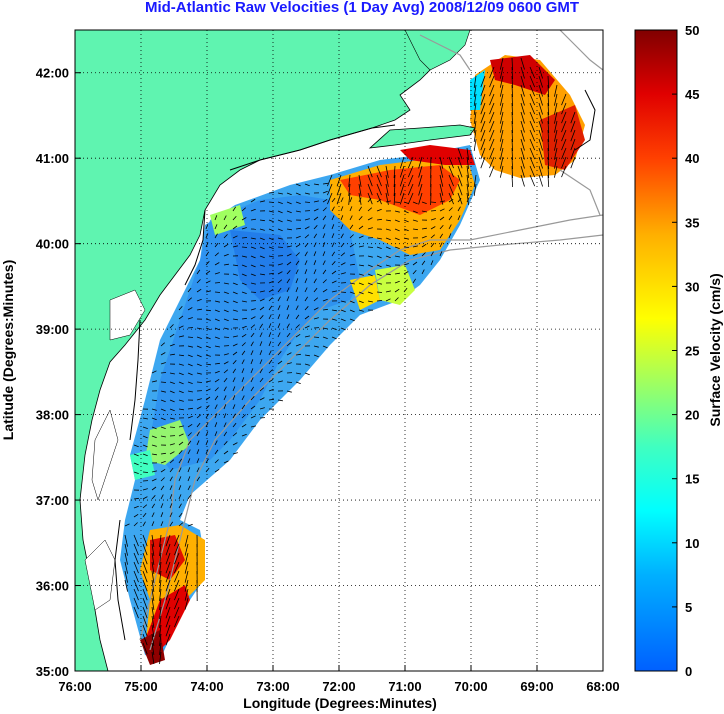 This screenshot has height=714, width=724. Describe the element at coordinates (8, 350) in the screenshot. I see `y-axis-label: Latitude (Degrees:Minutes)` at that location.